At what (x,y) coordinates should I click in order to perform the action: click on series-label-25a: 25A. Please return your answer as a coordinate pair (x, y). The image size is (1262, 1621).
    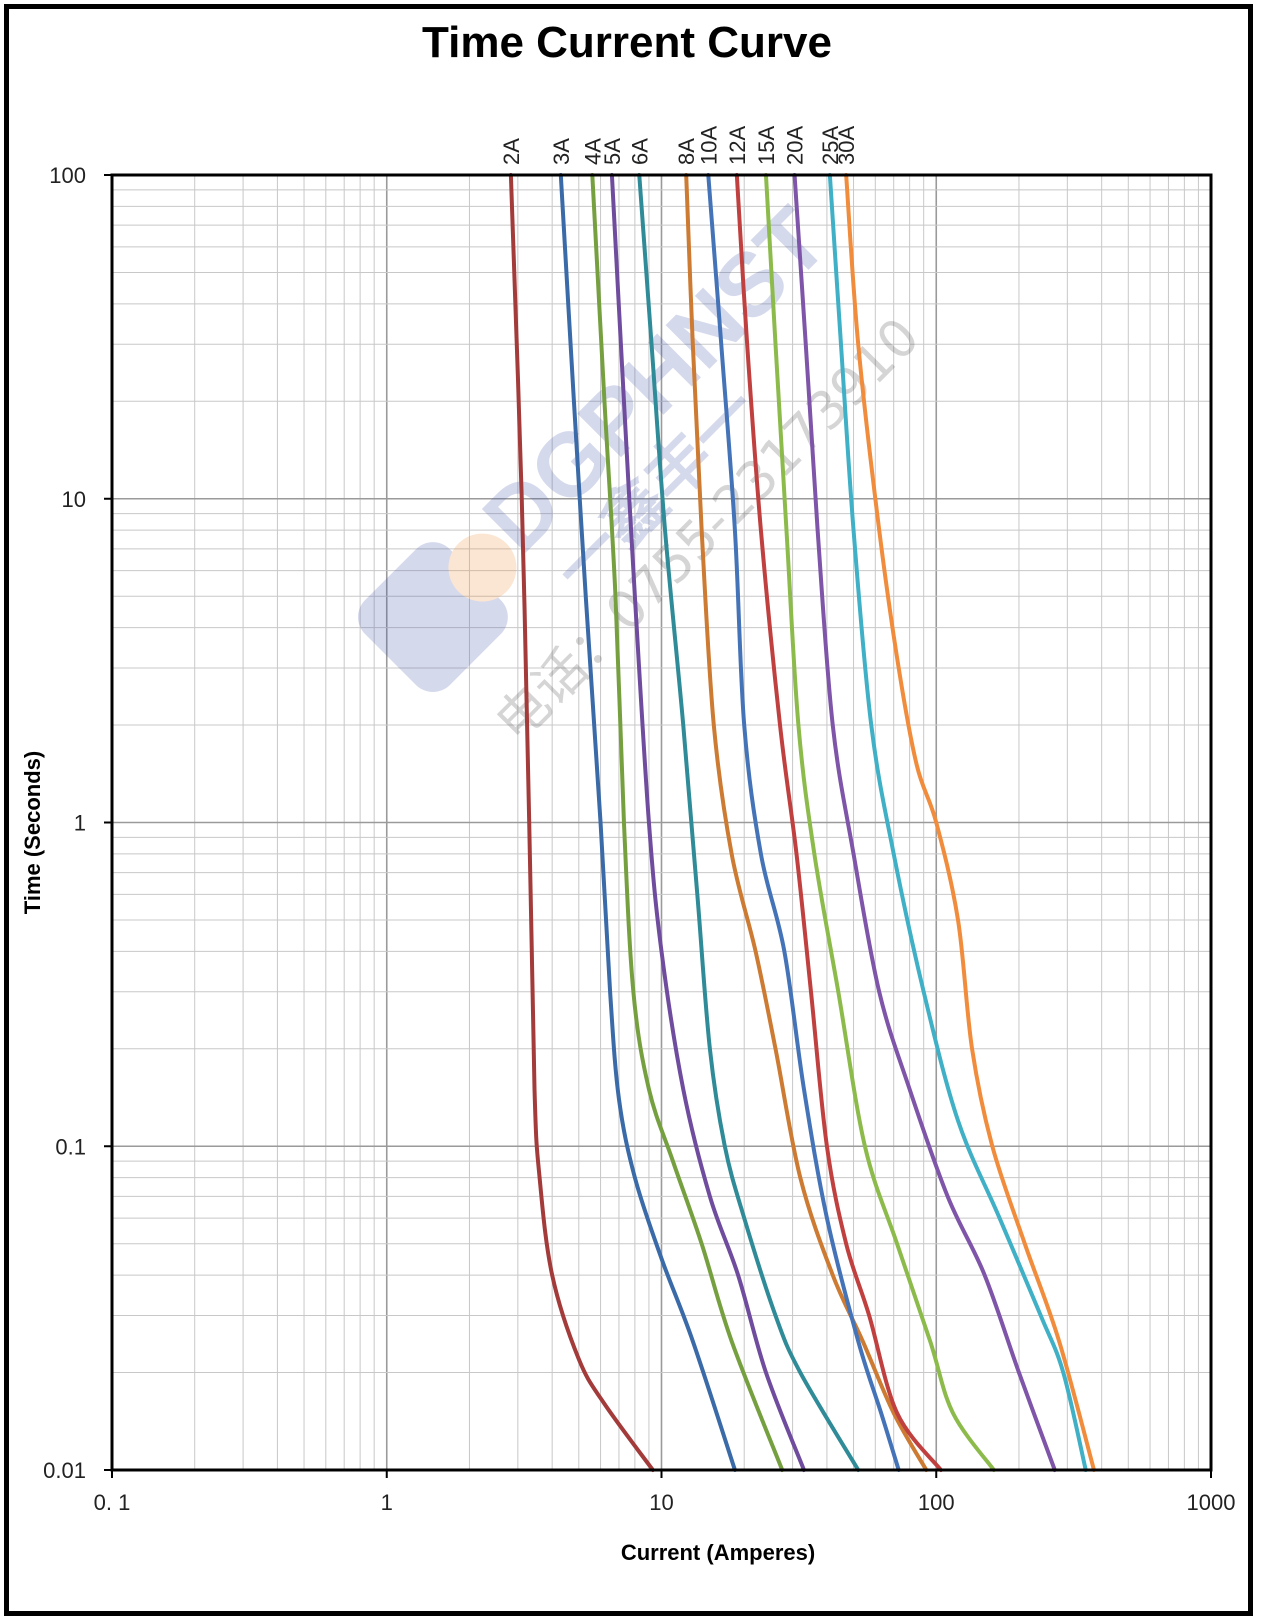
    Looking at the image, I should click on (830, 145).